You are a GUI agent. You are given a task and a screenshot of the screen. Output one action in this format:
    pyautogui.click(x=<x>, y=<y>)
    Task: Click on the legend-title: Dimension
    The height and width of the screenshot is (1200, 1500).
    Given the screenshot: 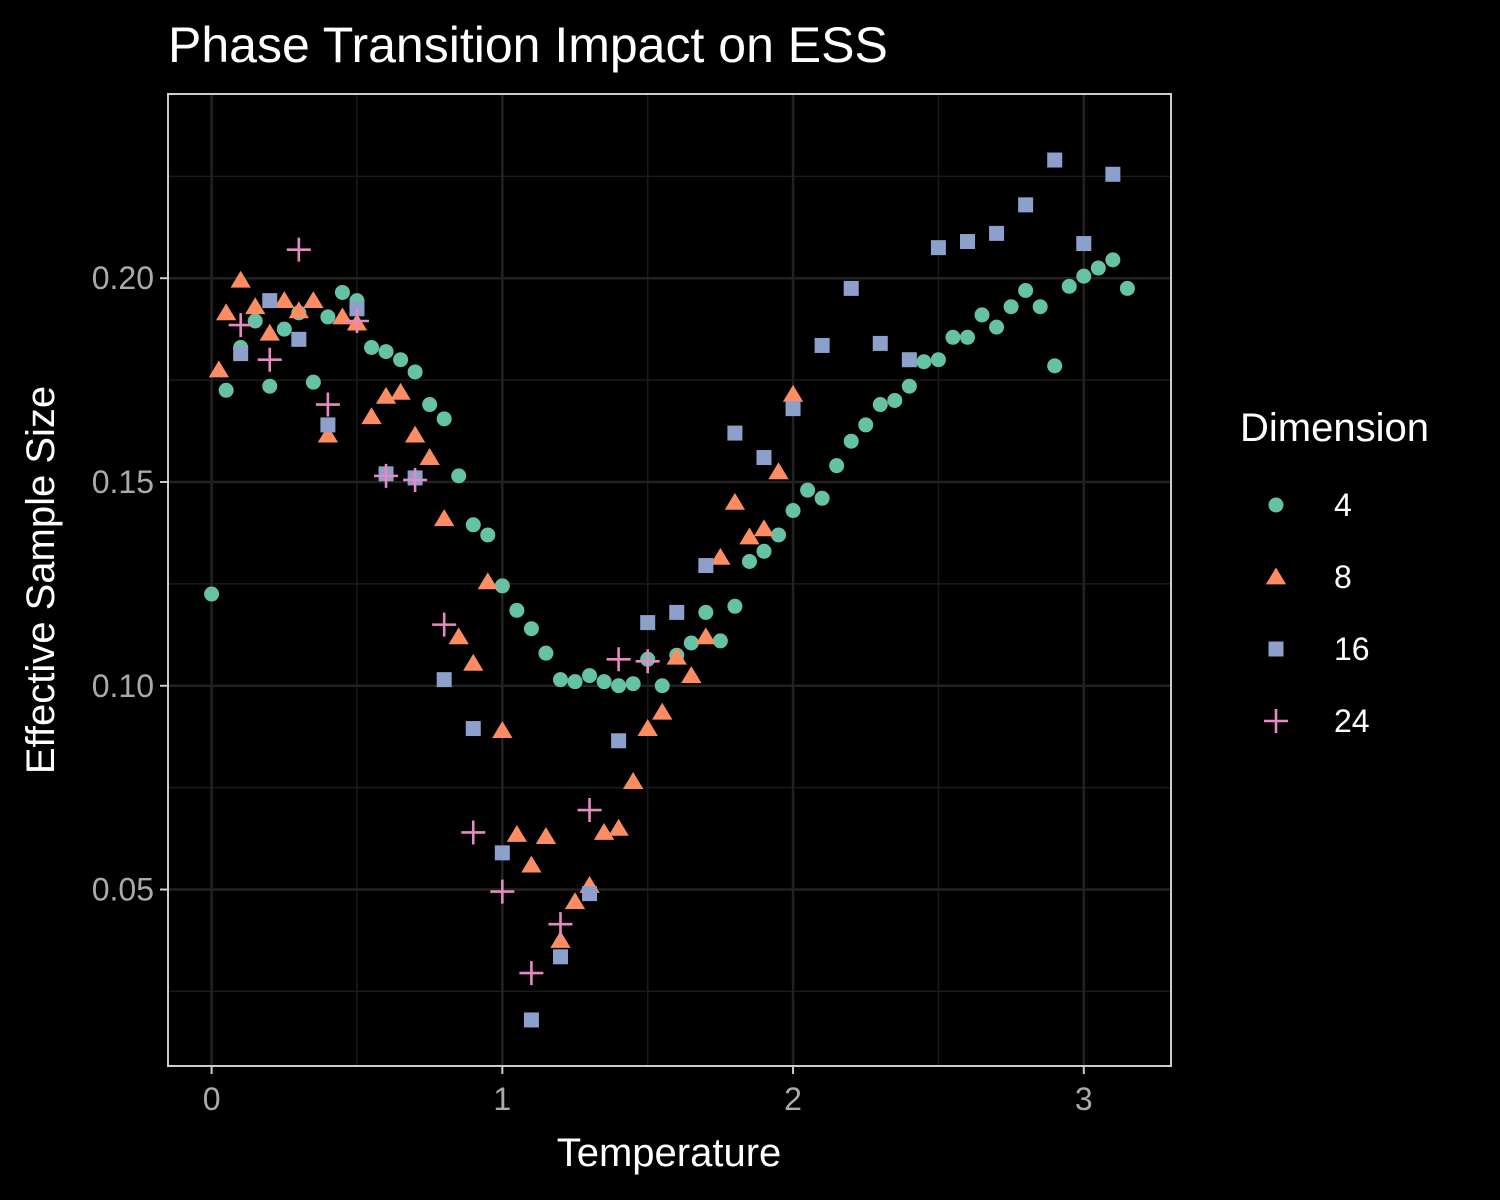 What is the action you would take?
    pyautogui.click(x=1334, y=428)
    